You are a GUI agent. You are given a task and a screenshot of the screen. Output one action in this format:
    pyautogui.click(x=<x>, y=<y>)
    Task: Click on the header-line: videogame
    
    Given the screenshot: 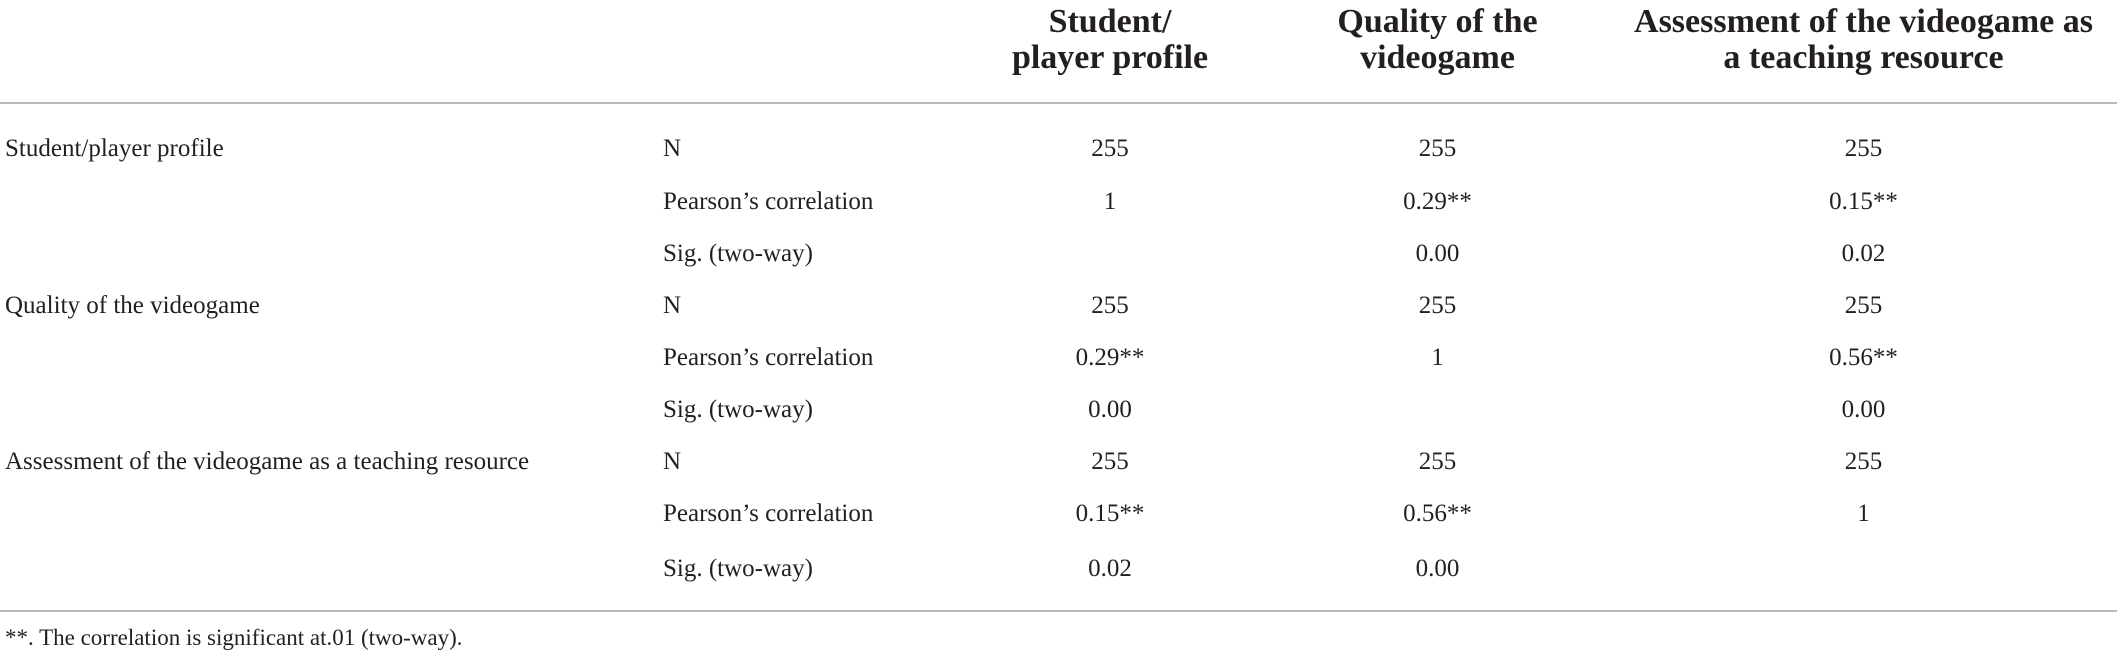 What is the action you would take?
    pyautogui.click(x=1437, y=57)
    